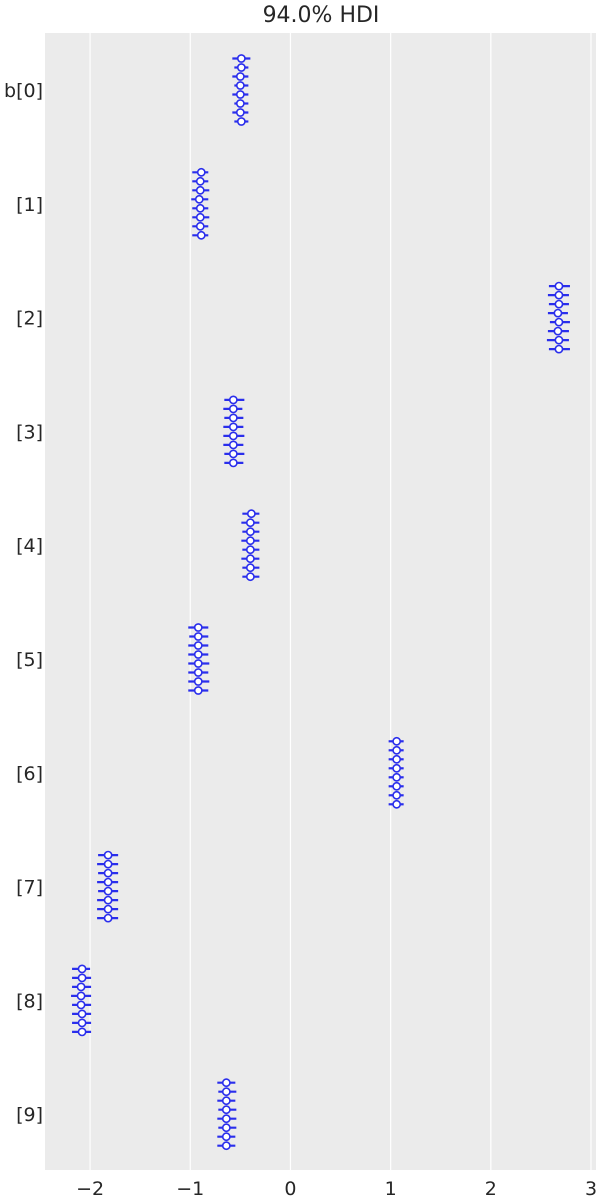 Image resolution: width=600 pixels, height=1200 pixels. I want to click on parameter-label: [8], so click(29, 1001).